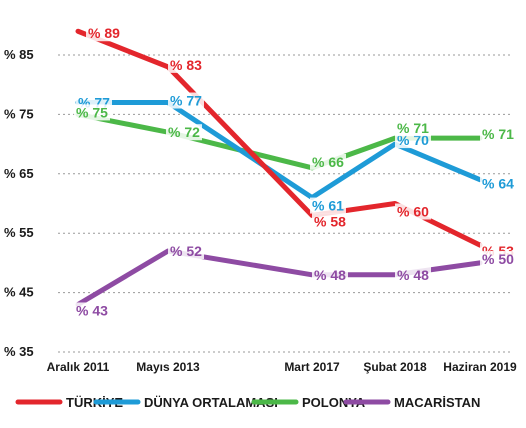 This screenshot has width=526, height=428. What do you see at coordinates (437, 402) in the screenshot?
I see `legend-label: MACARİSTAN` at bounding box center [437, 402].